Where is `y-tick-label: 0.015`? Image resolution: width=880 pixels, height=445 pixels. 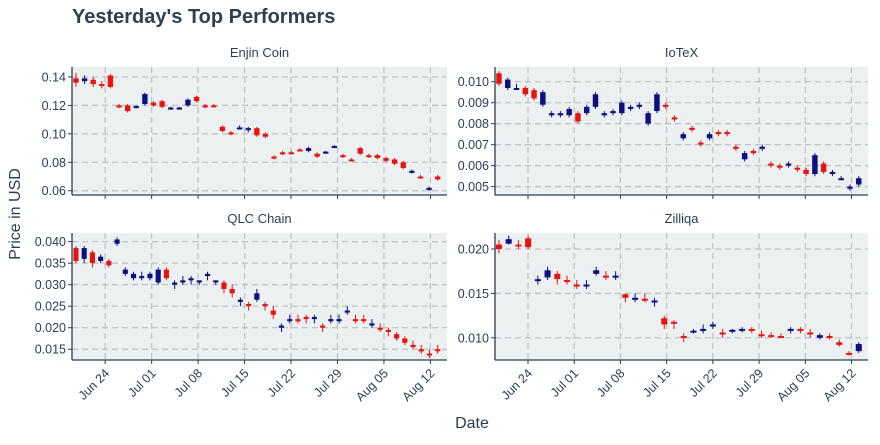
y-tick-label: 0.015 is located at coordinates (50, 350).